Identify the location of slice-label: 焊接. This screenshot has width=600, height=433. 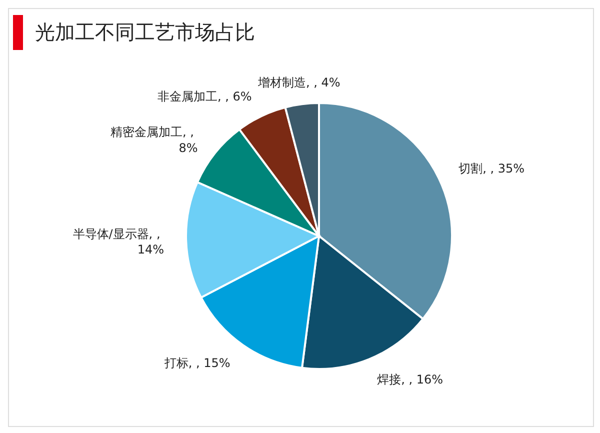
(389, 379).